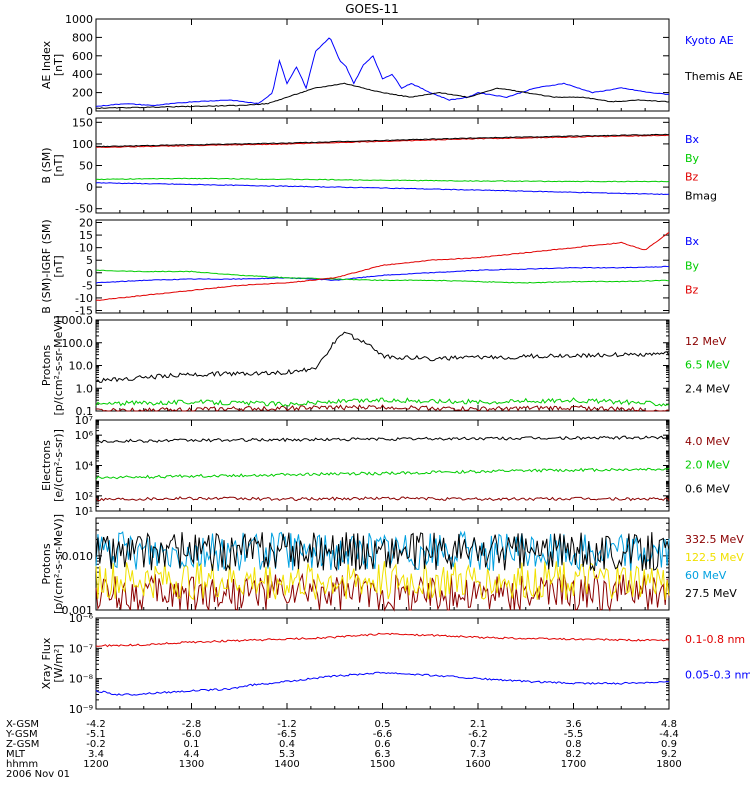  Describe the element at coordinates (21, 734) in the screenshot. I see `x-row-label: Y-GSM` at that location.